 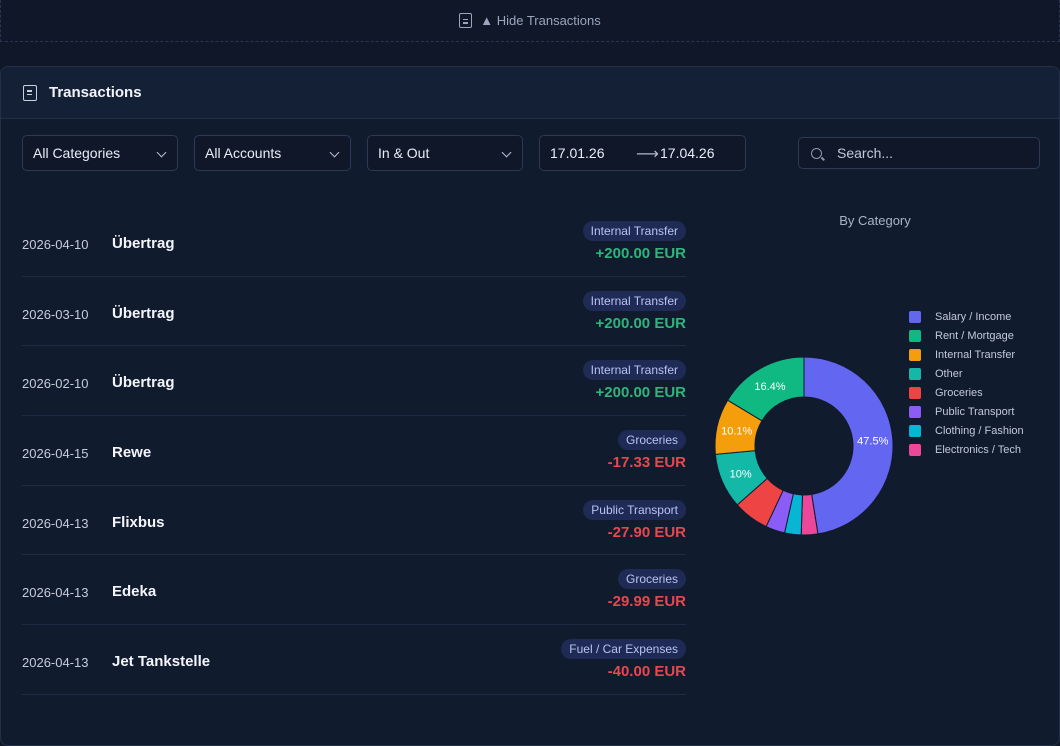 I want to click on legend-item: Internal Transfer, so click(x=966, y=354).